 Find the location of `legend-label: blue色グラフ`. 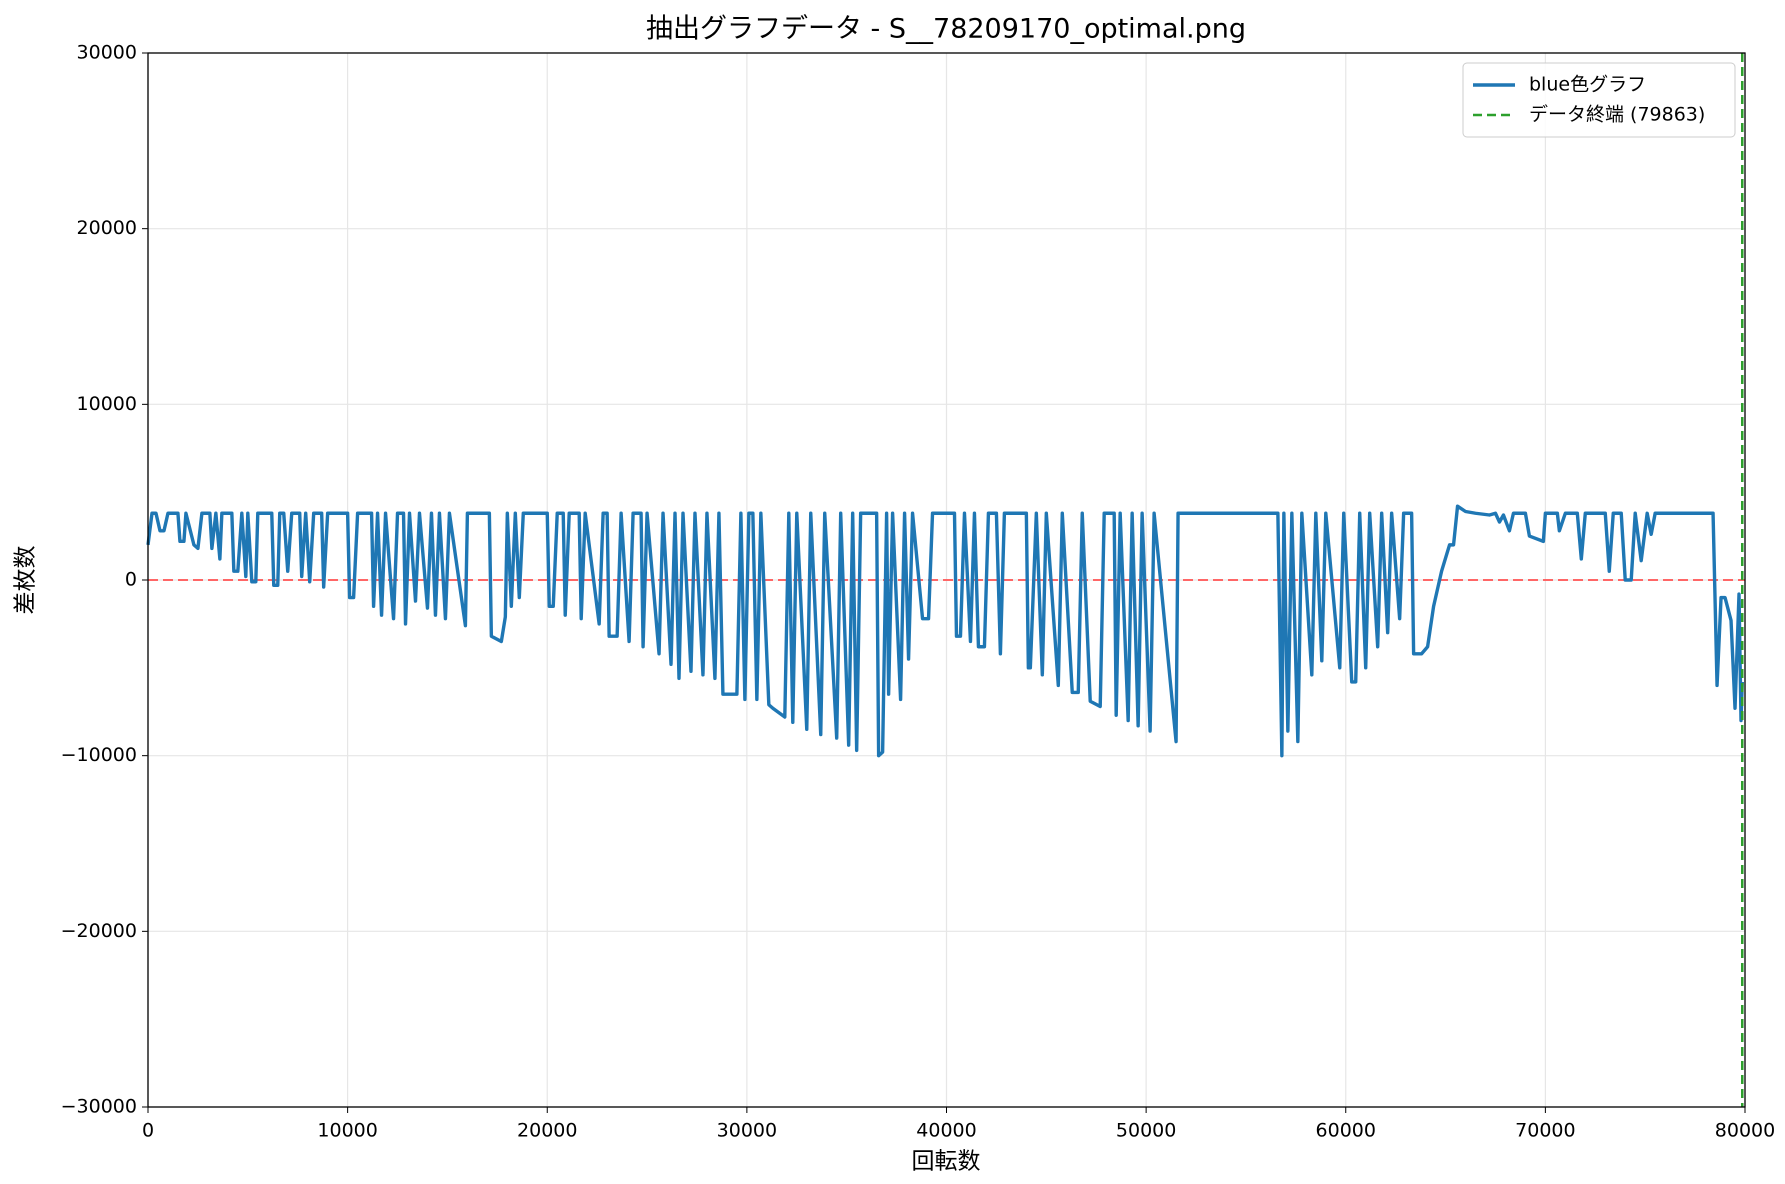

legend-label: blue色グラフ is located at coordinates (1587, 85).